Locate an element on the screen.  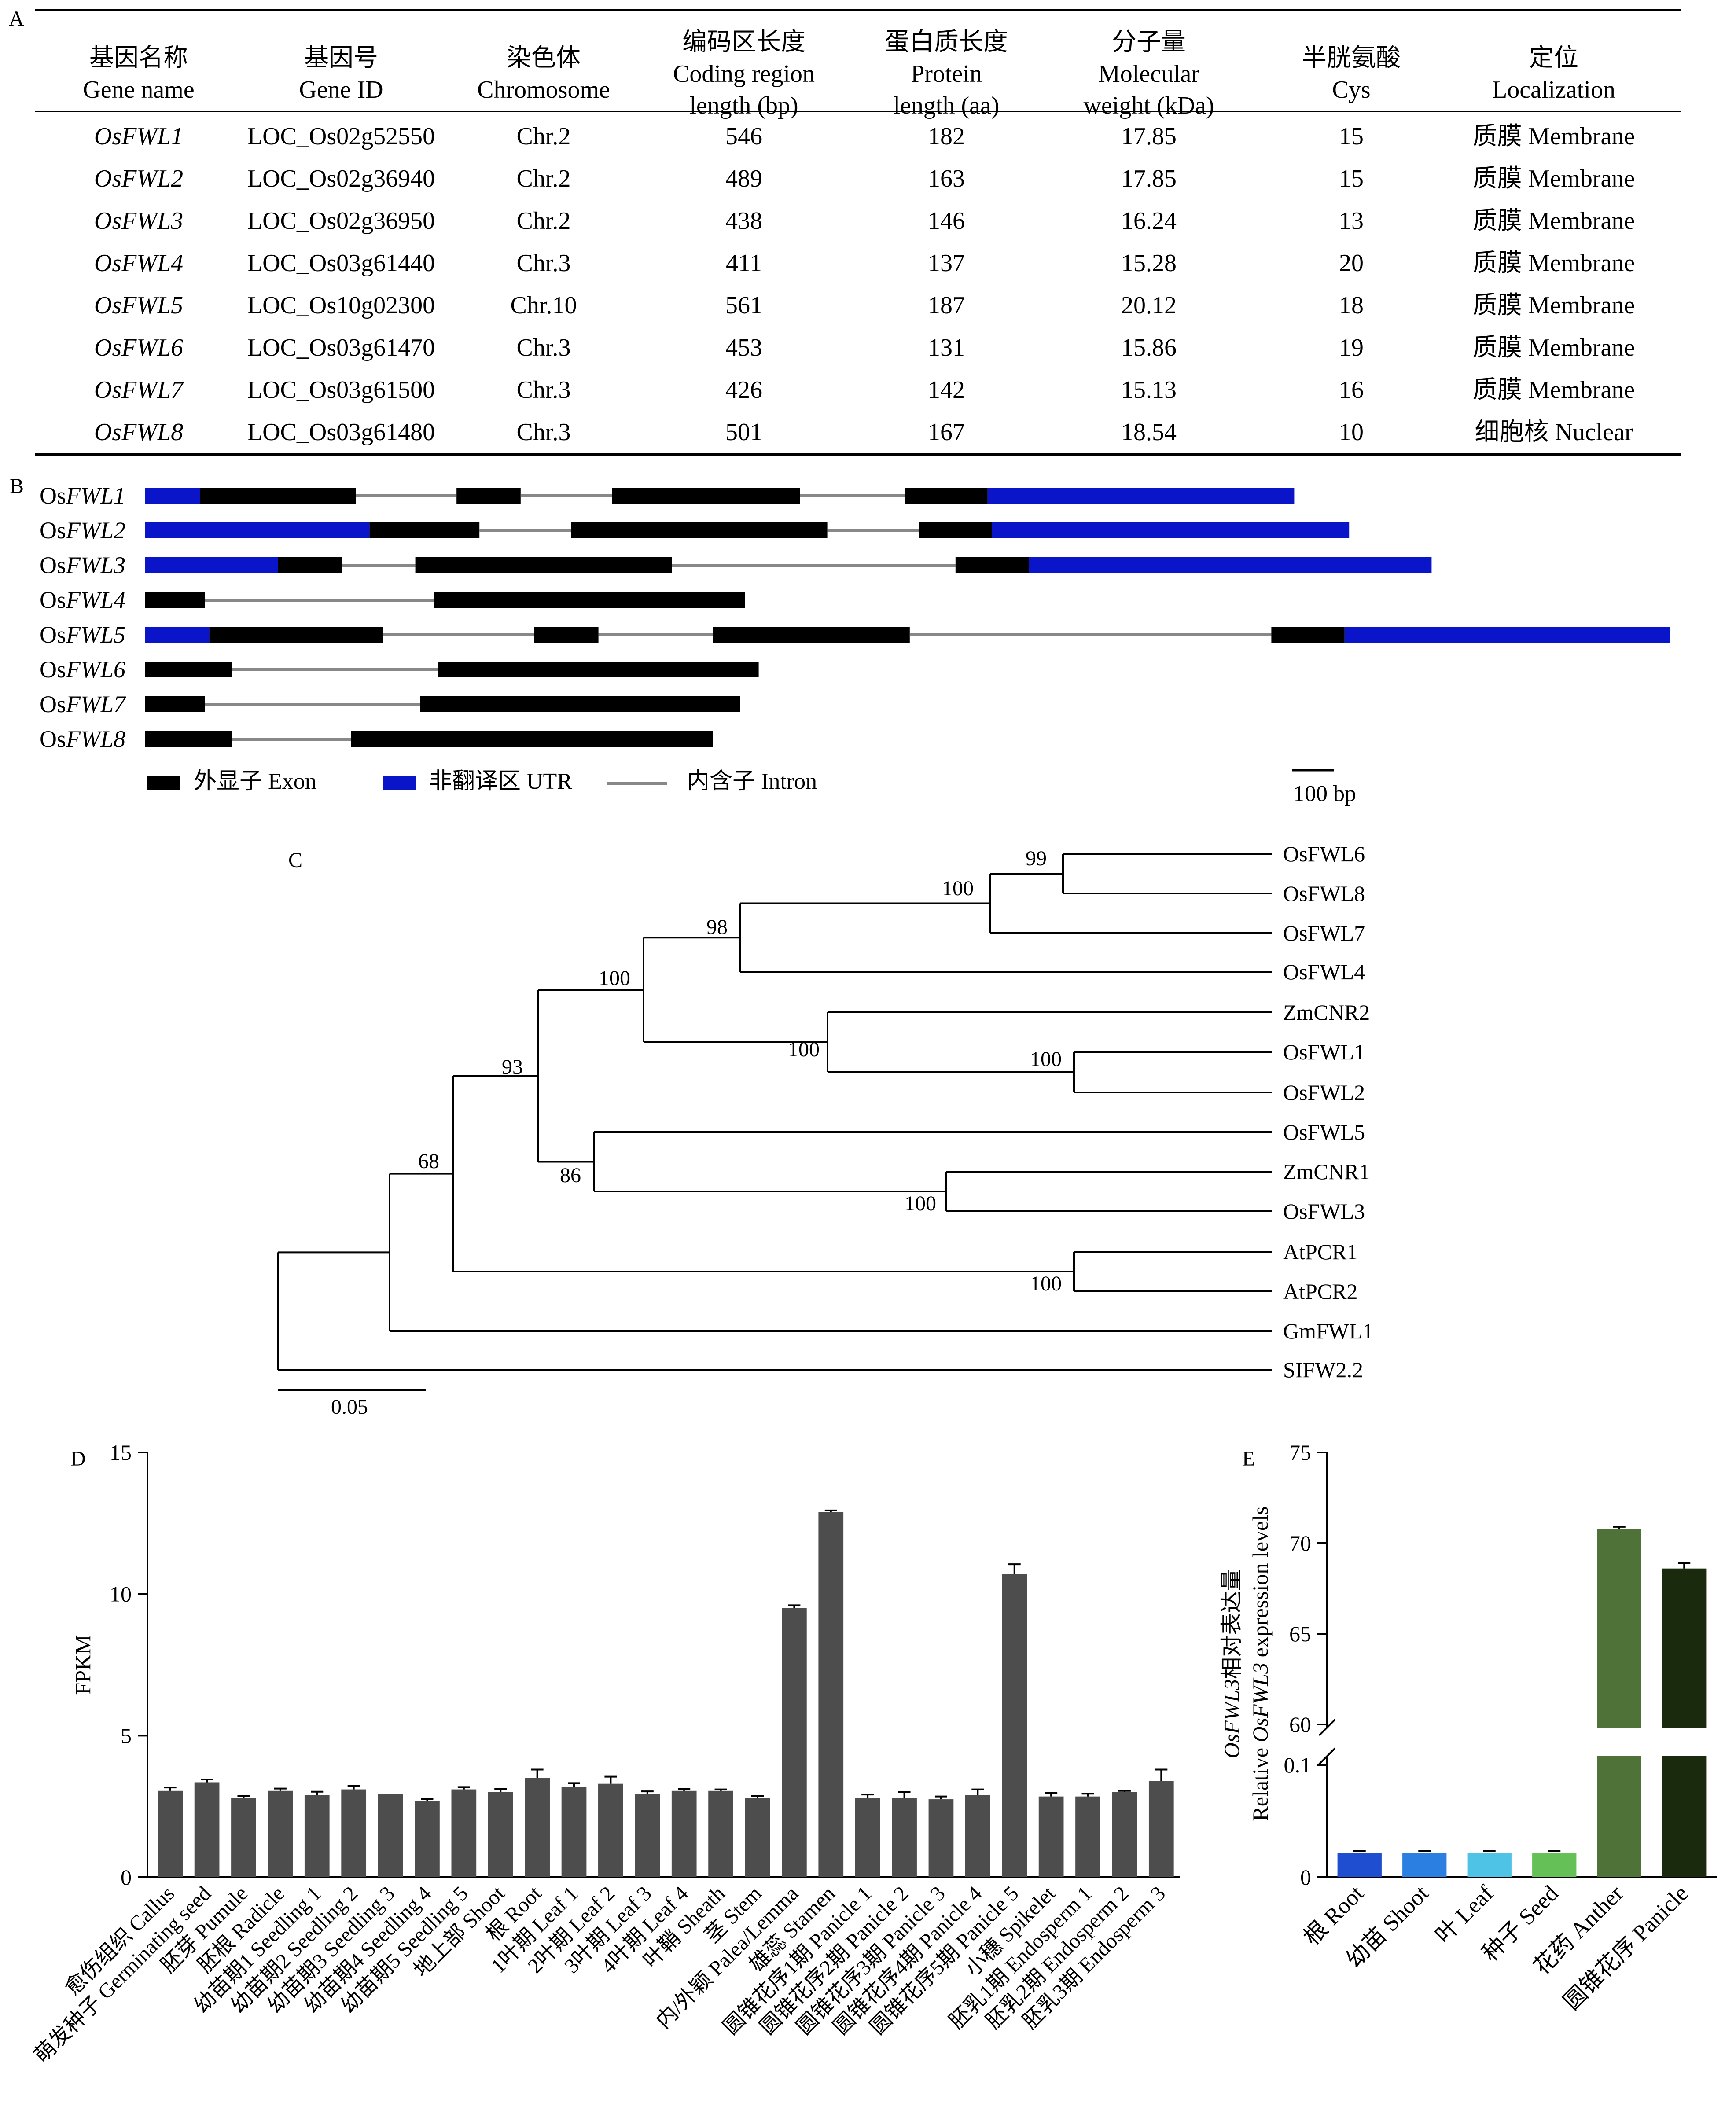
taxon-label: AtPCR1 is located at coordinates (1320, 1252).